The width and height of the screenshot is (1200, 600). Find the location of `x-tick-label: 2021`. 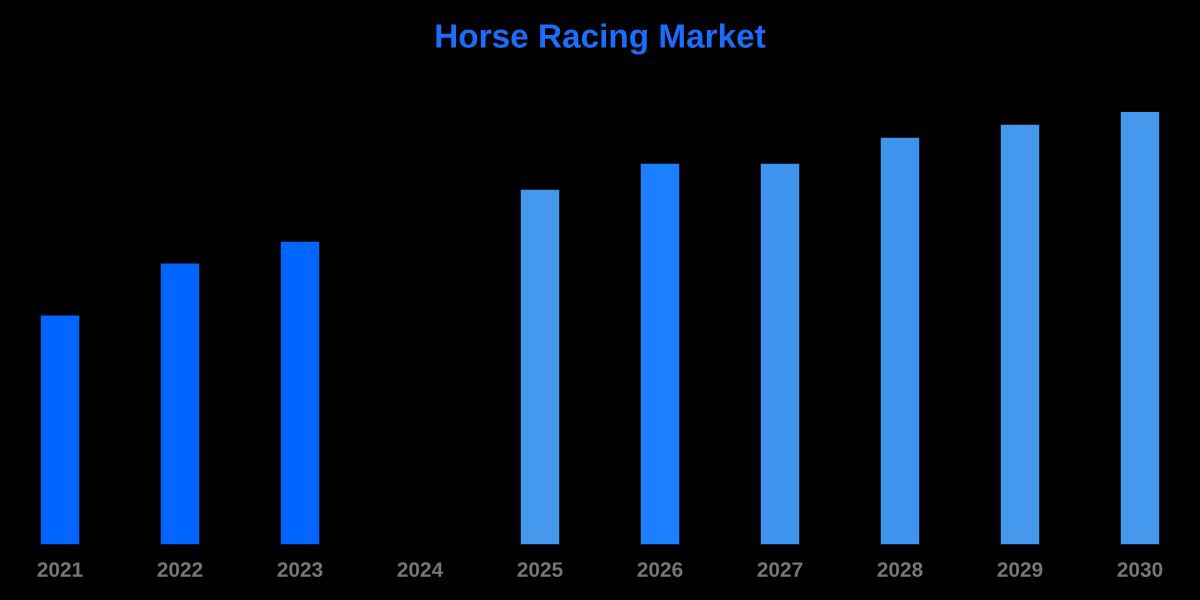

x-tick-label: 2021 is located at coordinates (60, 569).